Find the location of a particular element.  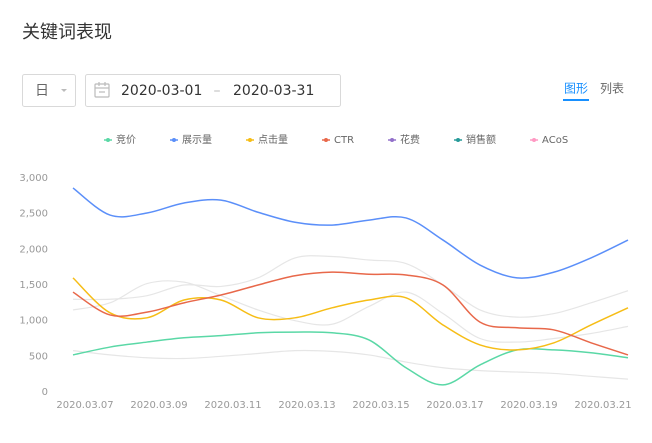

y-tick-label: 1,500 is located at coordinates (33, 285).